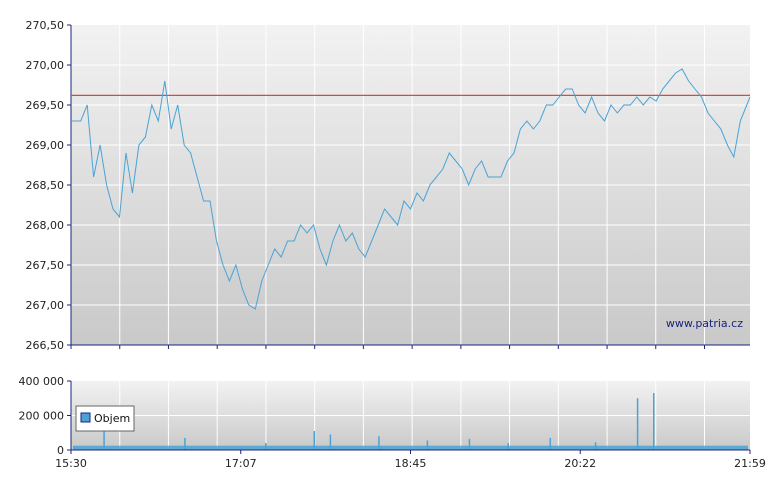 This screenshot has width=780, height=490. What do you see at coordinates (704, 323) in the screenshot?
I see `watermark: www.patria.cz` at bounding box center [704, 323].